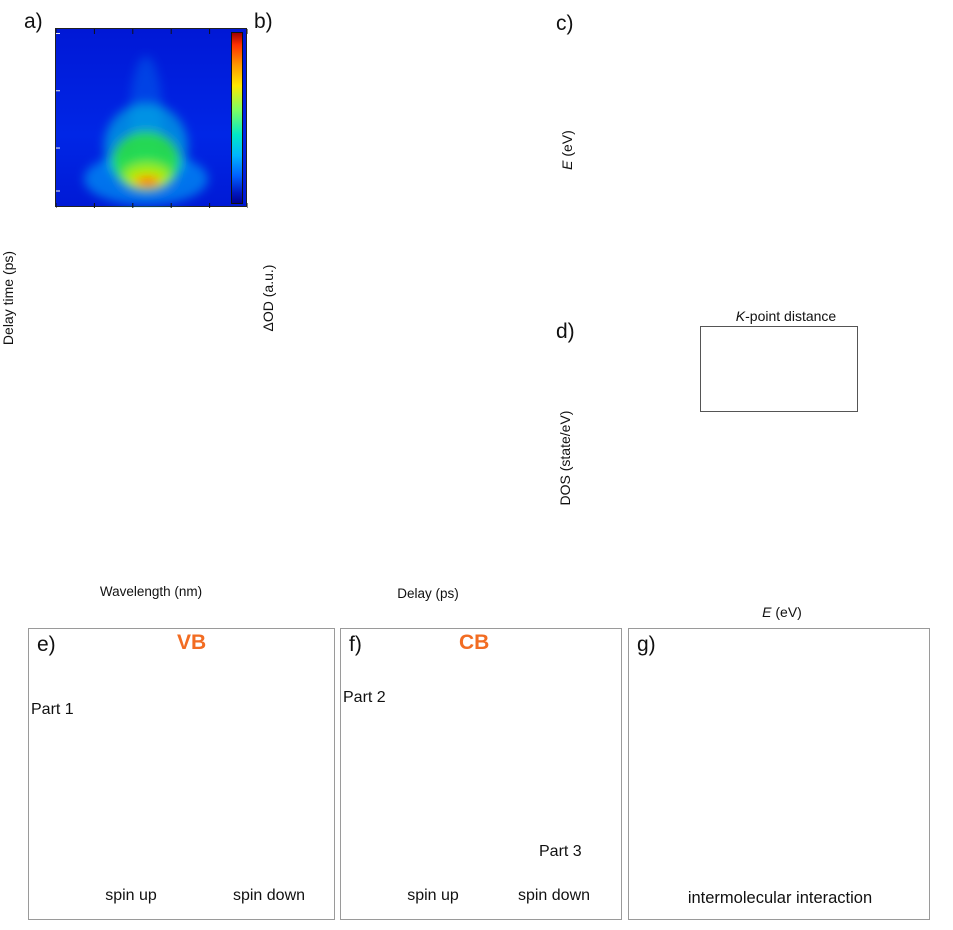  What do you see at coordinates (782, 612) in the screenshot?
I see `panel-d-xlabel: E (eV)` at bounding box center [782, 612].